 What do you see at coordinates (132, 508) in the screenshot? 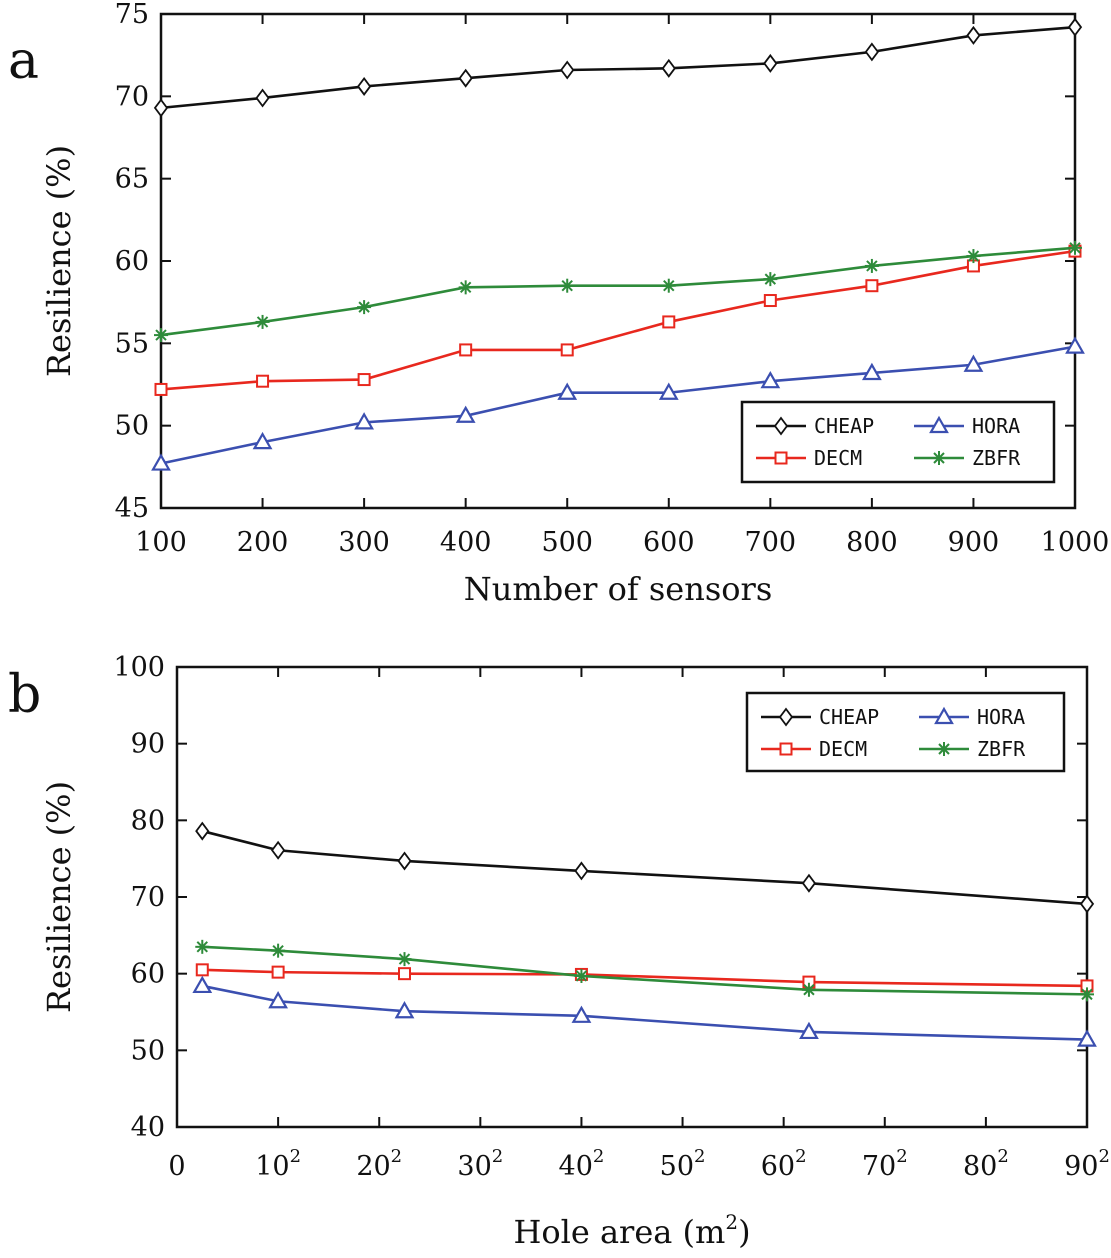
I see `y-tick-label: 45` at bounding box center [132, 508].